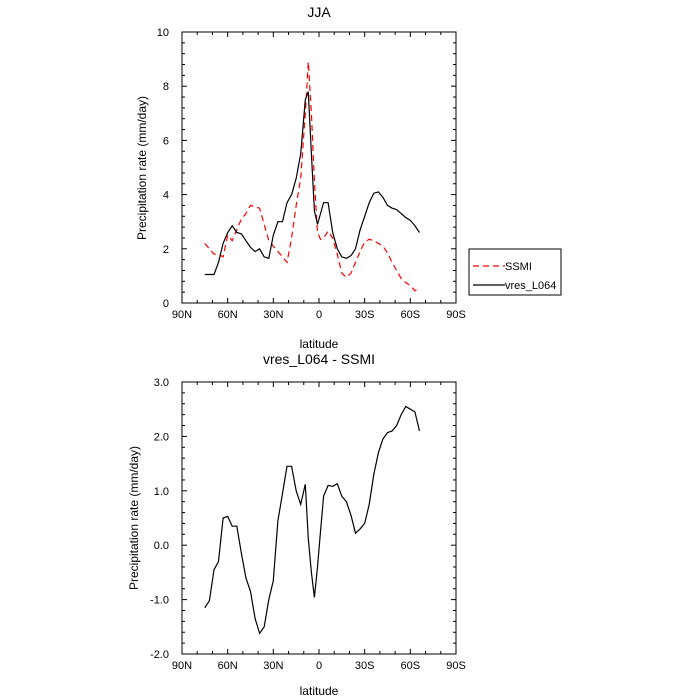 The image size is (700, 700). Describe the element at coordinates (163, 33) in the screenshot. I see `top-y-tick-label: 10` at that location.